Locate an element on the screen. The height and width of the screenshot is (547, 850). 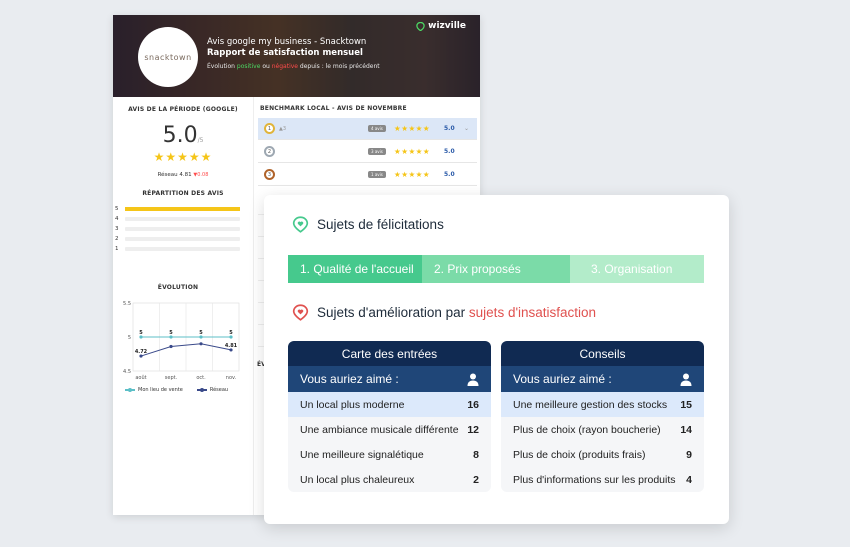
table-row: Une meilleure gestion des stocks 15 is located at coordinates (602, 404).